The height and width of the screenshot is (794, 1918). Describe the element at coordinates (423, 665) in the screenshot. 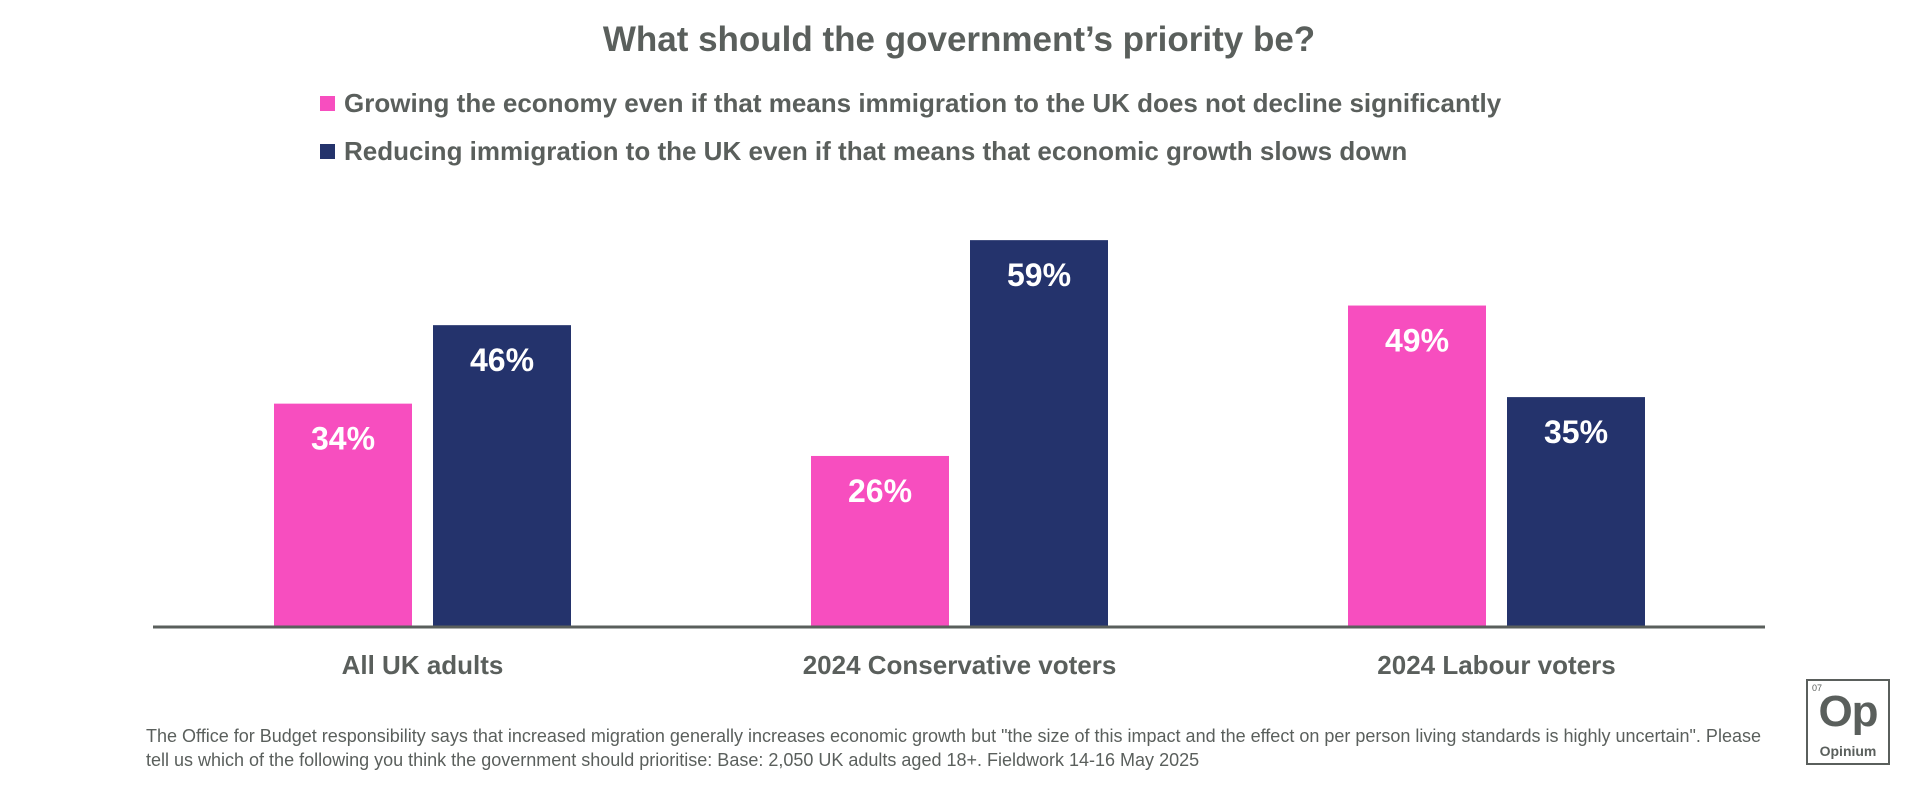

I see `category-label: All UK adults` at that location.